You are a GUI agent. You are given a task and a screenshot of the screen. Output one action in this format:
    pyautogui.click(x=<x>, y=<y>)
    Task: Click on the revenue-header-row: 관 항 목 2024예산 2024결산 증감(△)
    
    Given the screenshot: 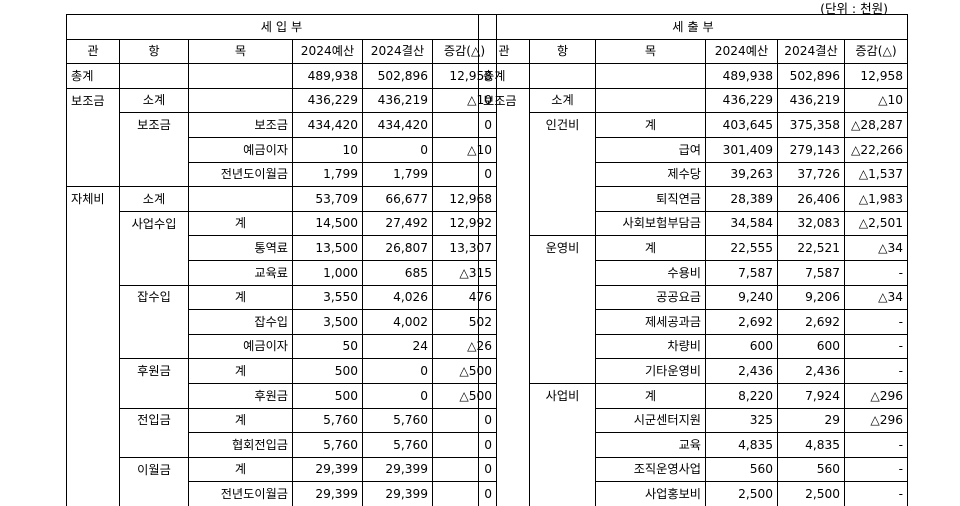 What is the action you would take?
    pyautogui.click(x=281, y=52)
    